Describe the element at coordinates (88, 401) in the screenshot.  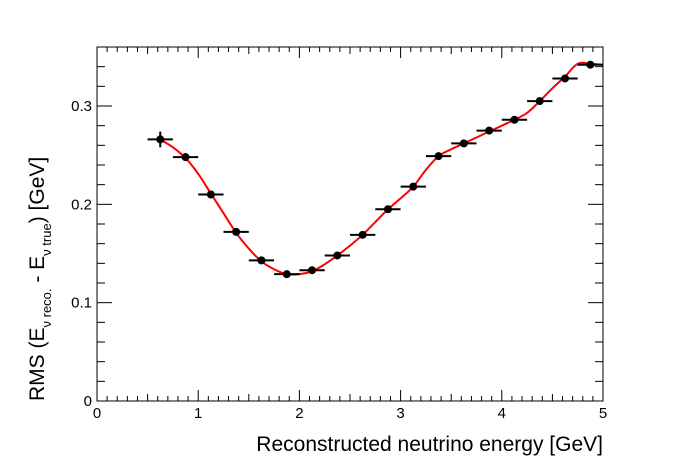
I see `y-tick-label: 0` at that location.